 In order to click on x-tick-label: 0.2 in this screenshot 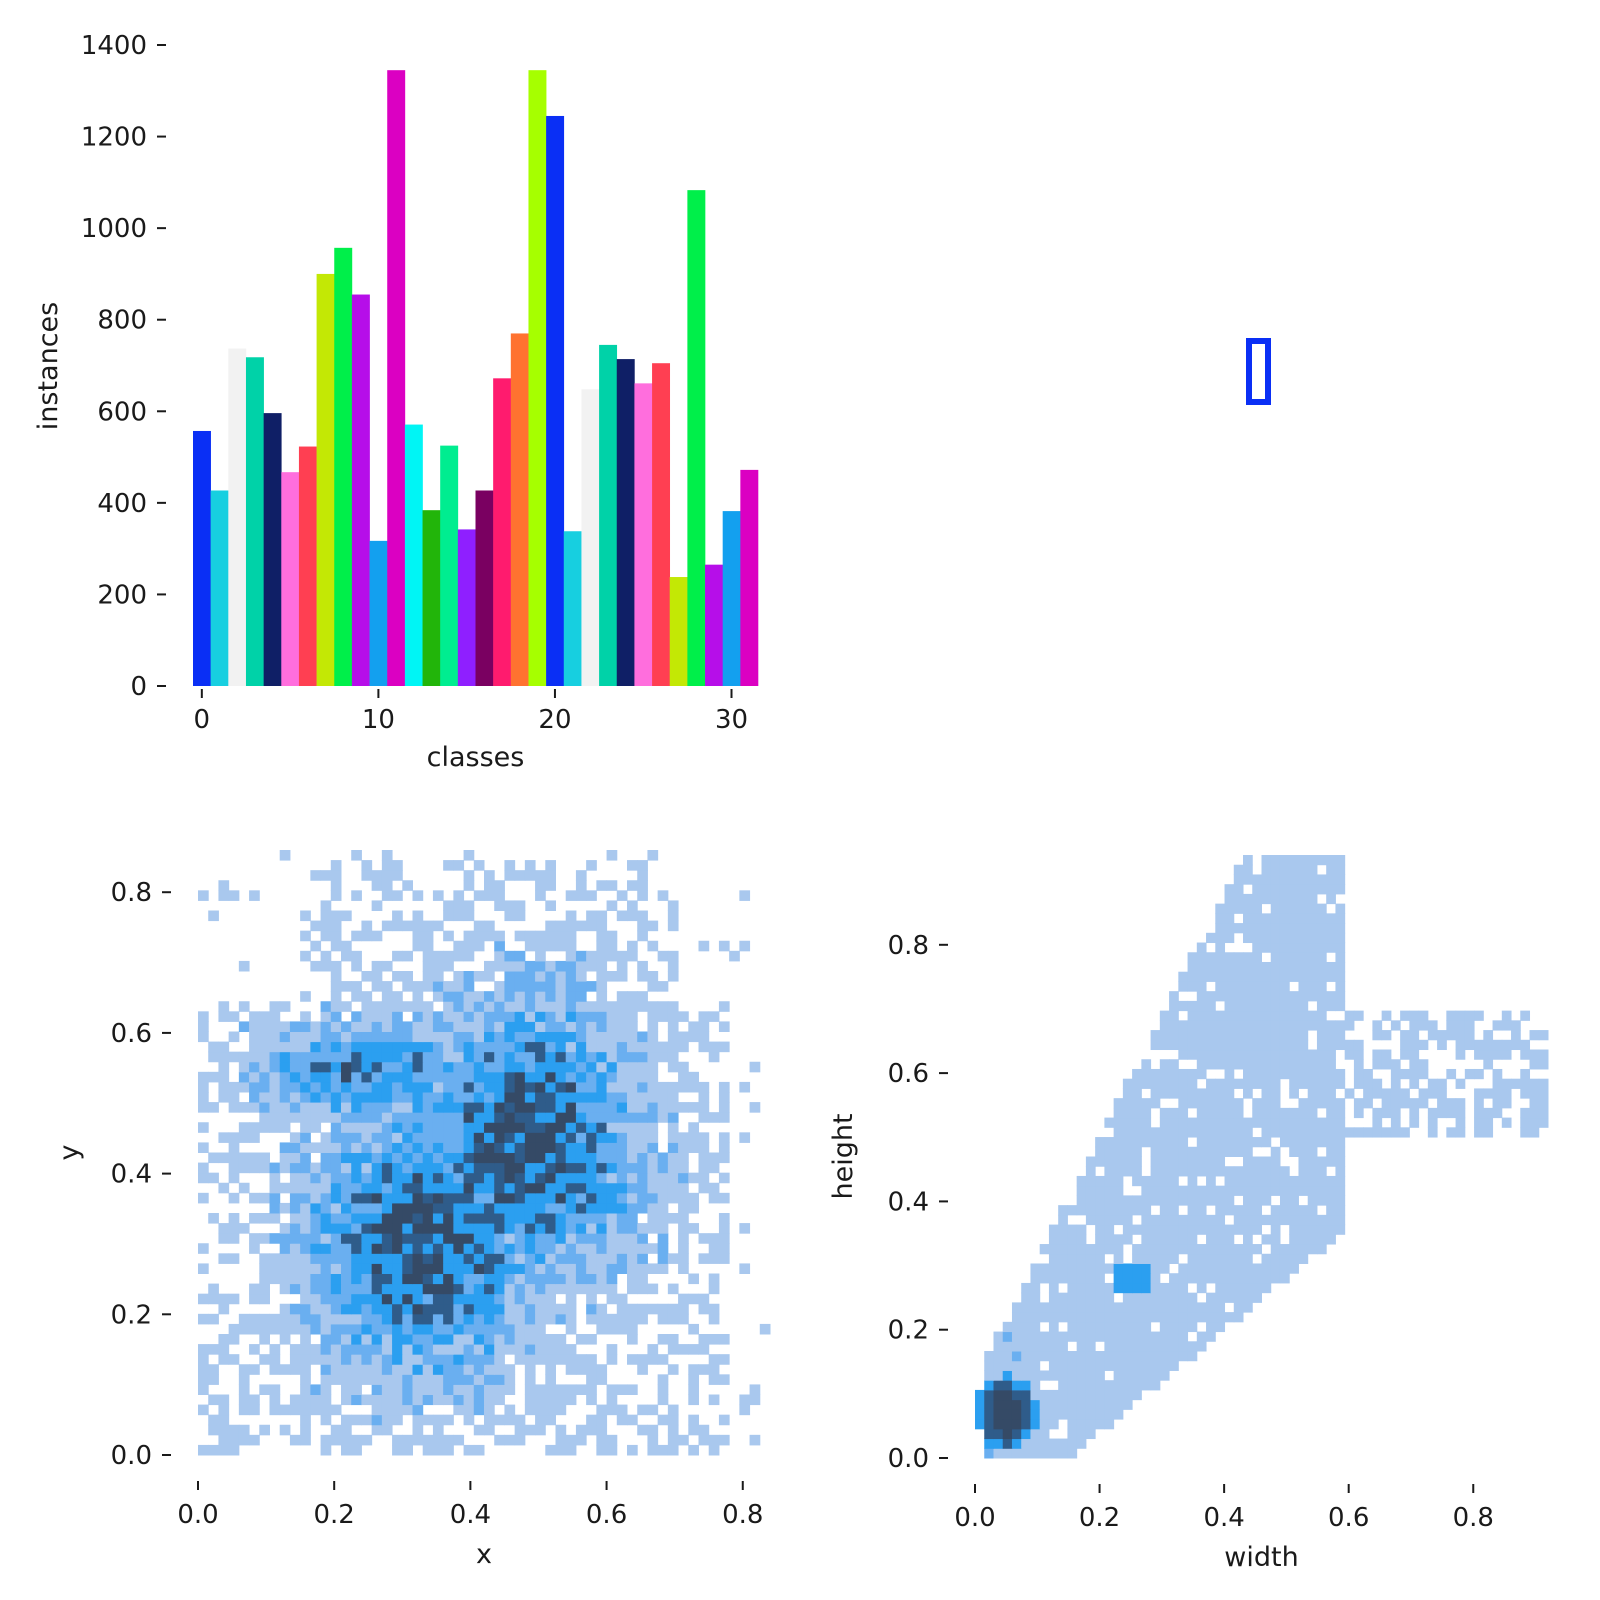, I will do `click(334, 1515)`.